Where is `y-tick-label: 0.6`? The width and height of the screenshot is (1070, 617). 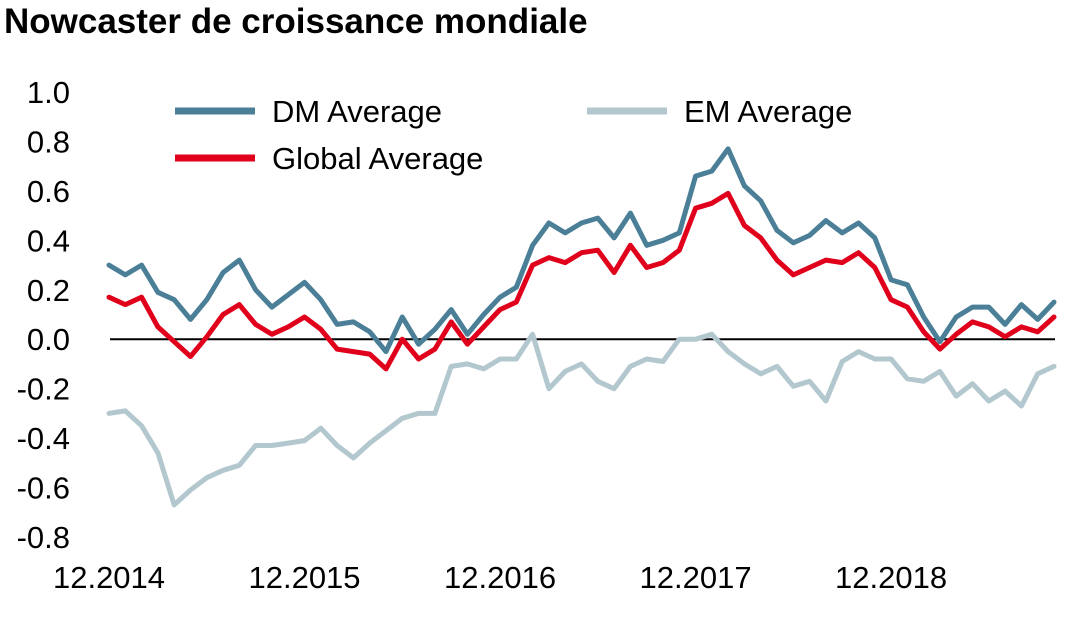
y-tick-label: 0.6 is located at coordinates (48, 191).